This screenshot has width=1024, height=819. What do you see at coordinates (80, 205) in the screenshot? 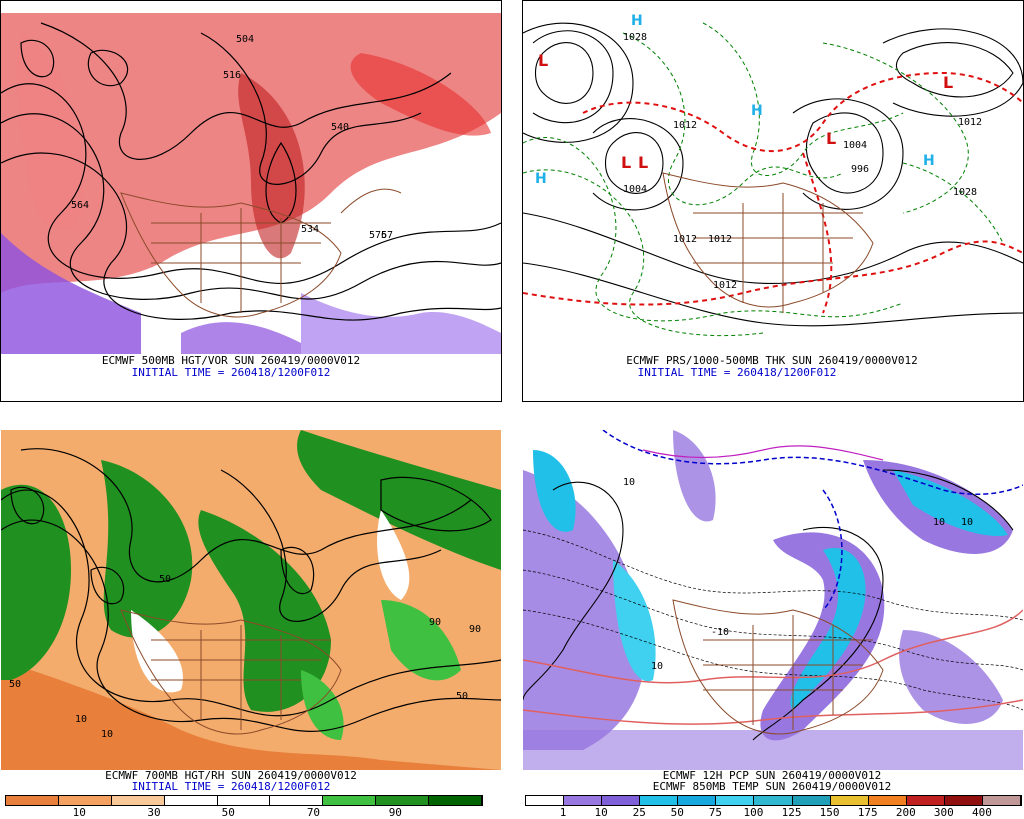
I see `contour-label: 564` at bounding box center [80, 205].